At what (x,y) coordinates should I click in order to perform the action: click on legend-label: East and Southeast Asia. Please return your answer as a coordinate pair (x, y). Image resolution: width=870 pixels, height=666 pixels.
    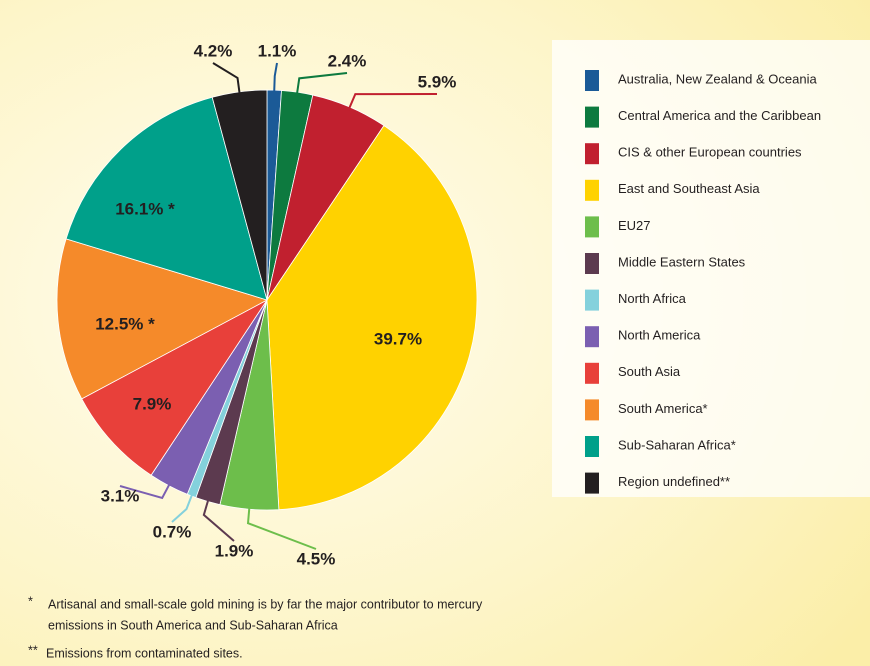
    Looking at the image, I should click on (689, 188).